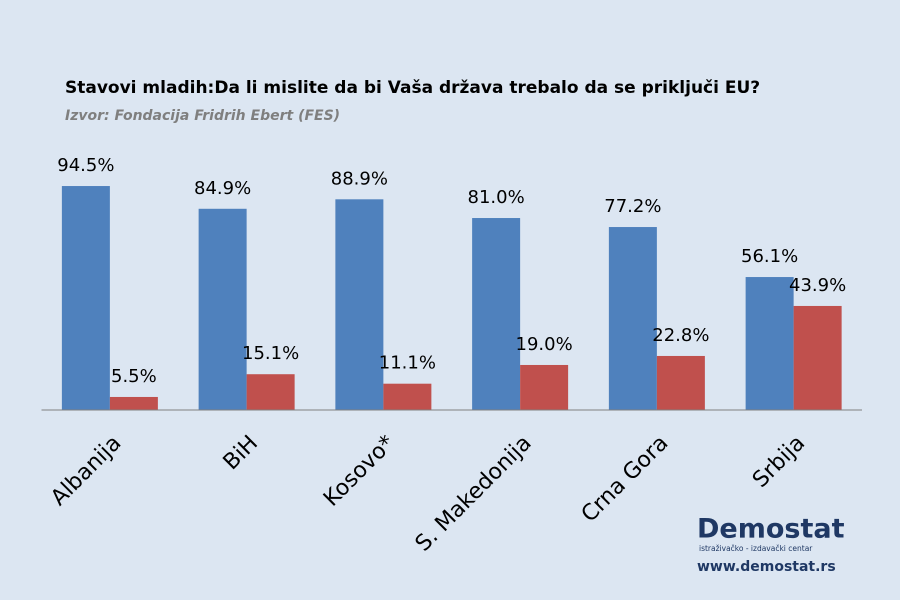 This screenshot has width=900, height=600. Describe the element at coordinates (680, 335) in the screenshot. I see `value-label: 22.8%` at that location.